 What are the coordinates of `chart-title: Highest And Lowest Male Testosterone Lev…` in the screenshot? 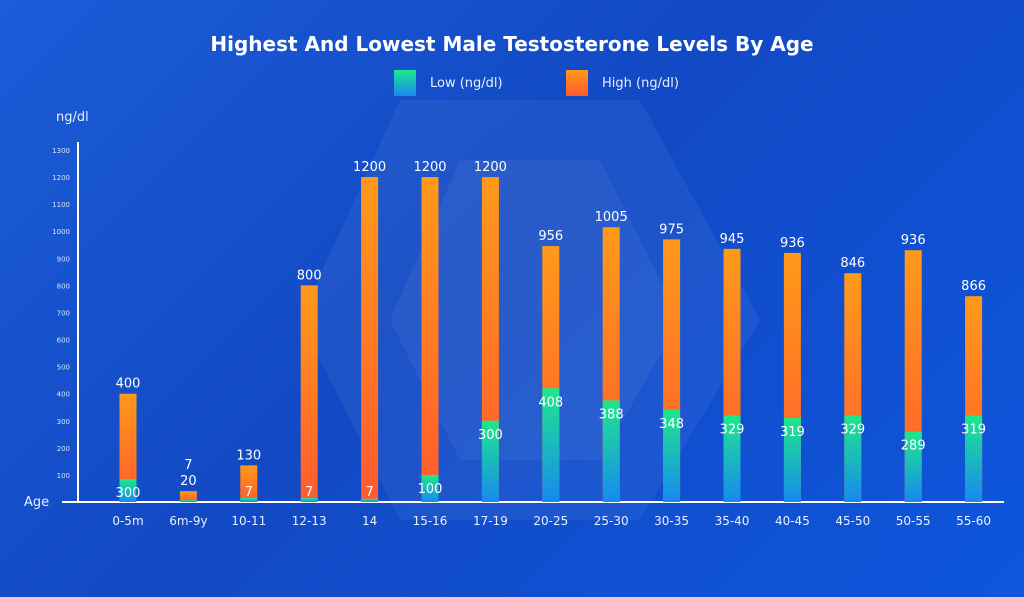 It's located at (512, 44).